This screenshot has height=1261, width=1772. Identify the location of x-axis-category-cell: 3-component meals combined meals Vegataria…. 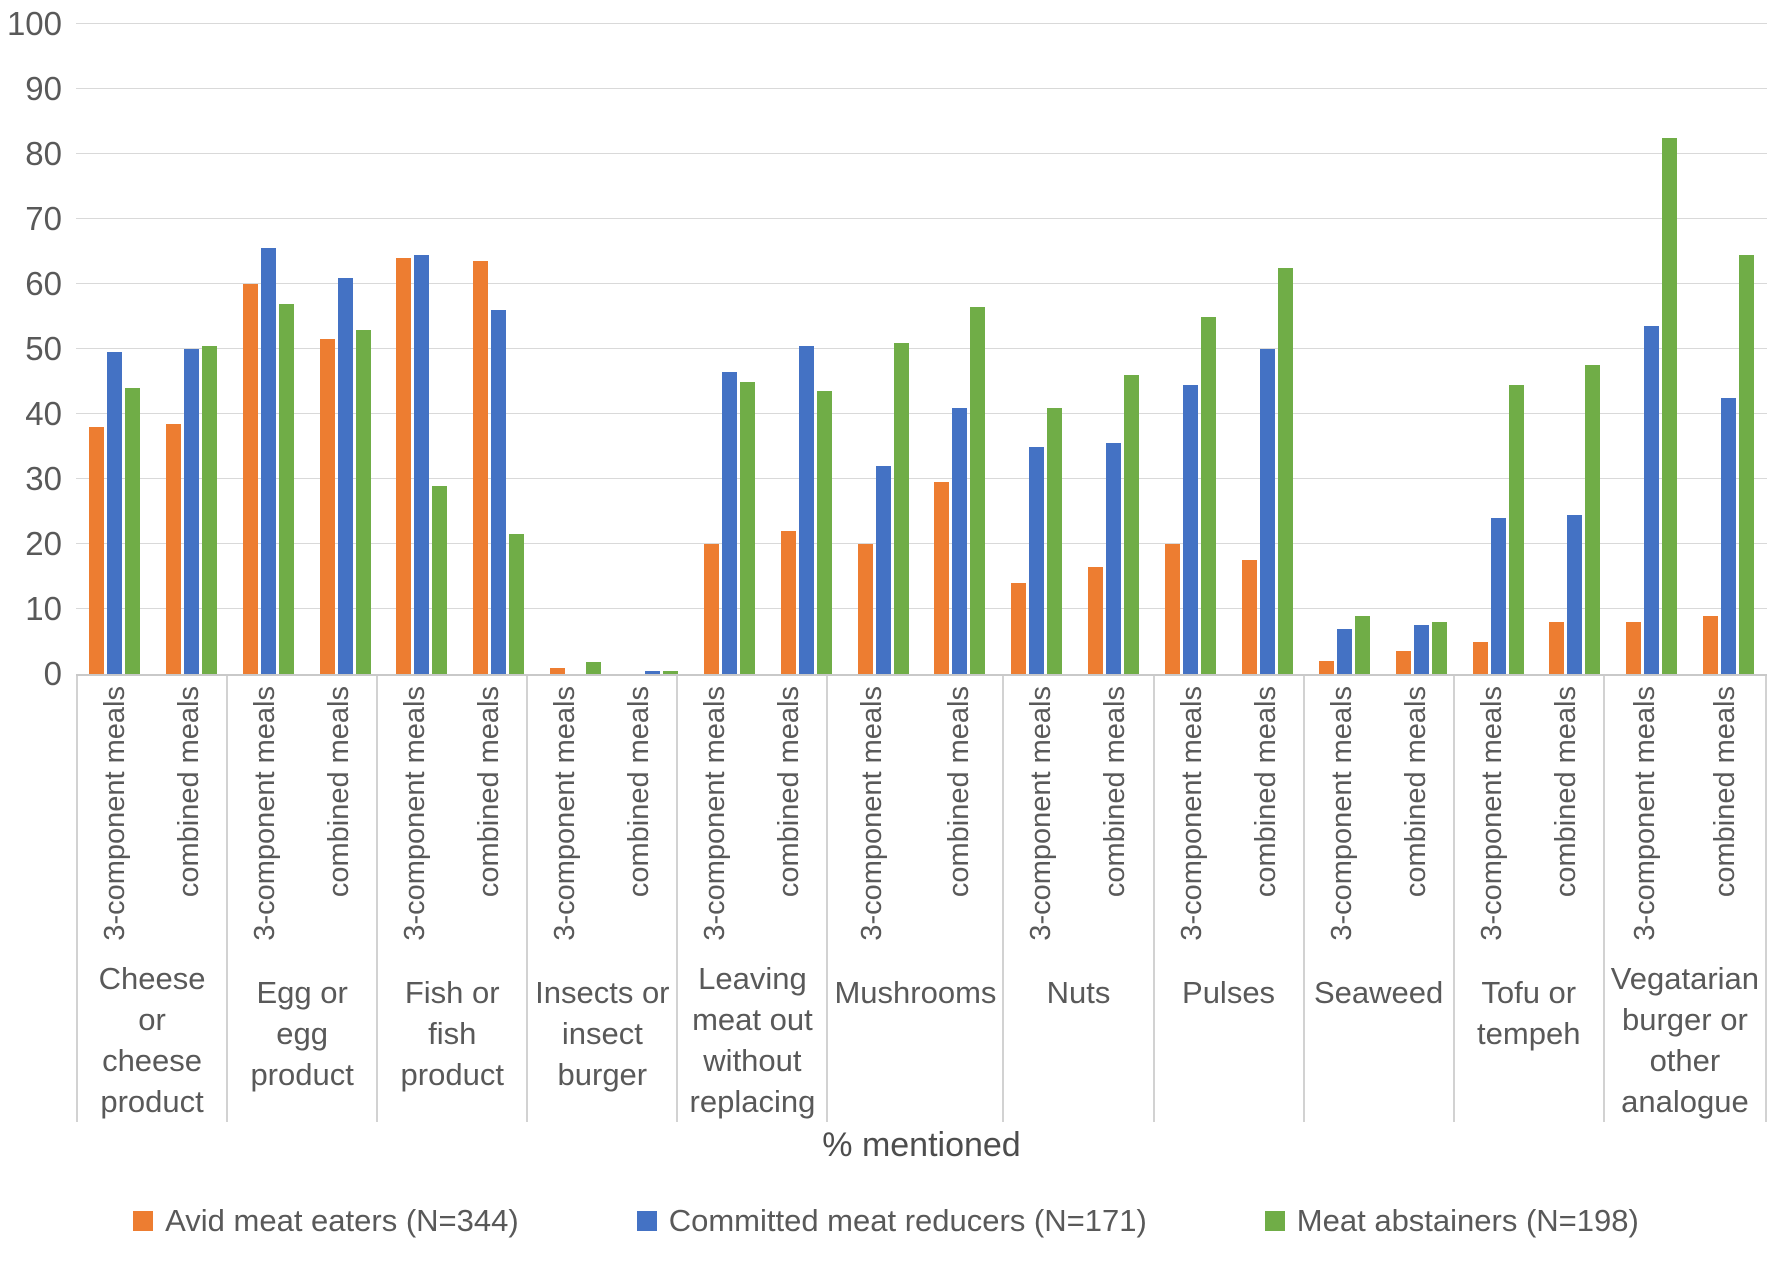
(1685, 899).